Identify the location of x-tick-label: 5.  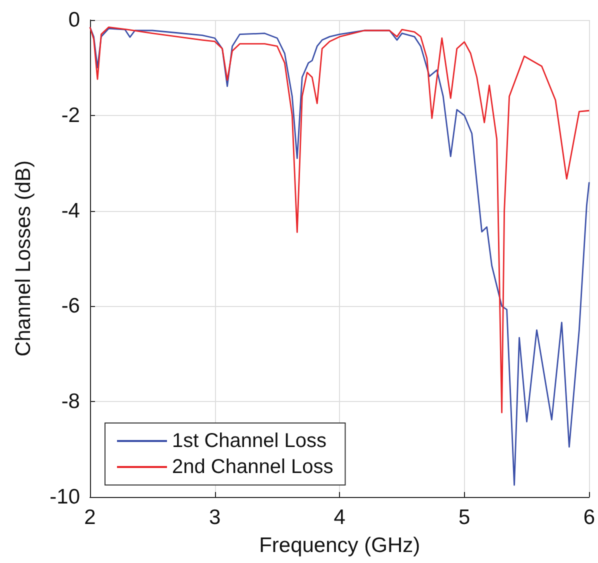
(464, 517).